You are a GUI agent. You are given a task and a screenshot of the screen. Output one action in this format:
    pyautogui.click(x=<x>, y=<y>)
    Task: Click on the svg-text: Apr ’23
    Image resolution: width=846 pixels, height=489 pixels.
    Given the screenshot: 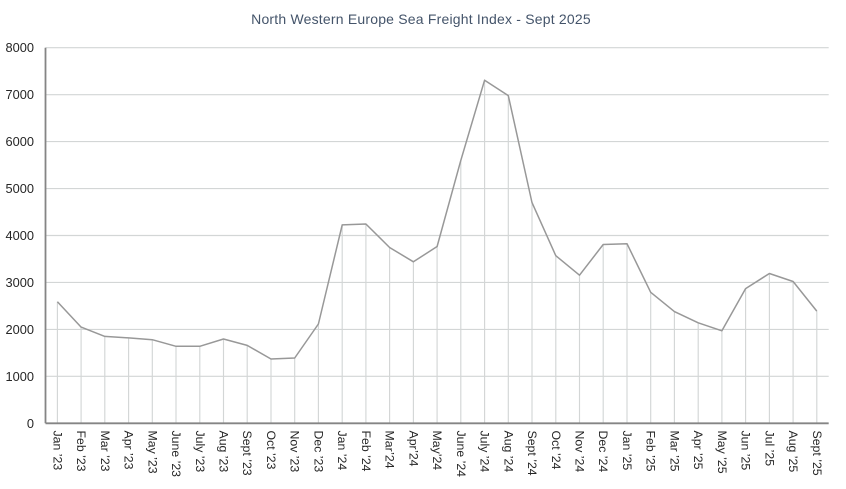 What is the action you would take?
    pyautogui.click(x=129, y=450)
    